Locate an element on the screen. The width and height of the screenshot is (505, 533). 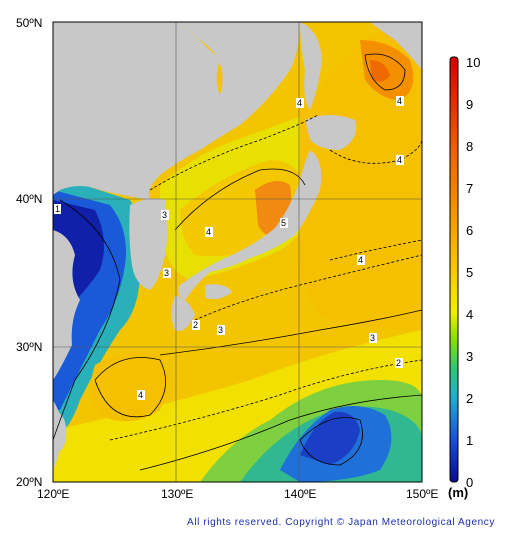
colorbar-tick-label: 8 is located at coordinates (469, 146).